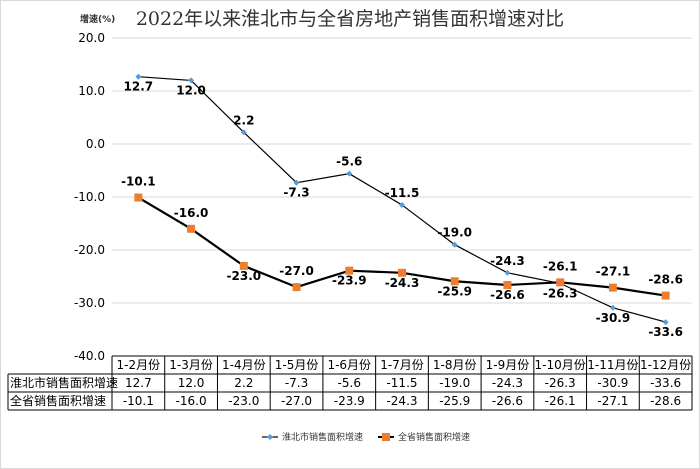 This screenshot has width=700, height=469. Describe the element at coordinates (243, 383) in the screenshot. I see `table-cell: 2.2` at that location.